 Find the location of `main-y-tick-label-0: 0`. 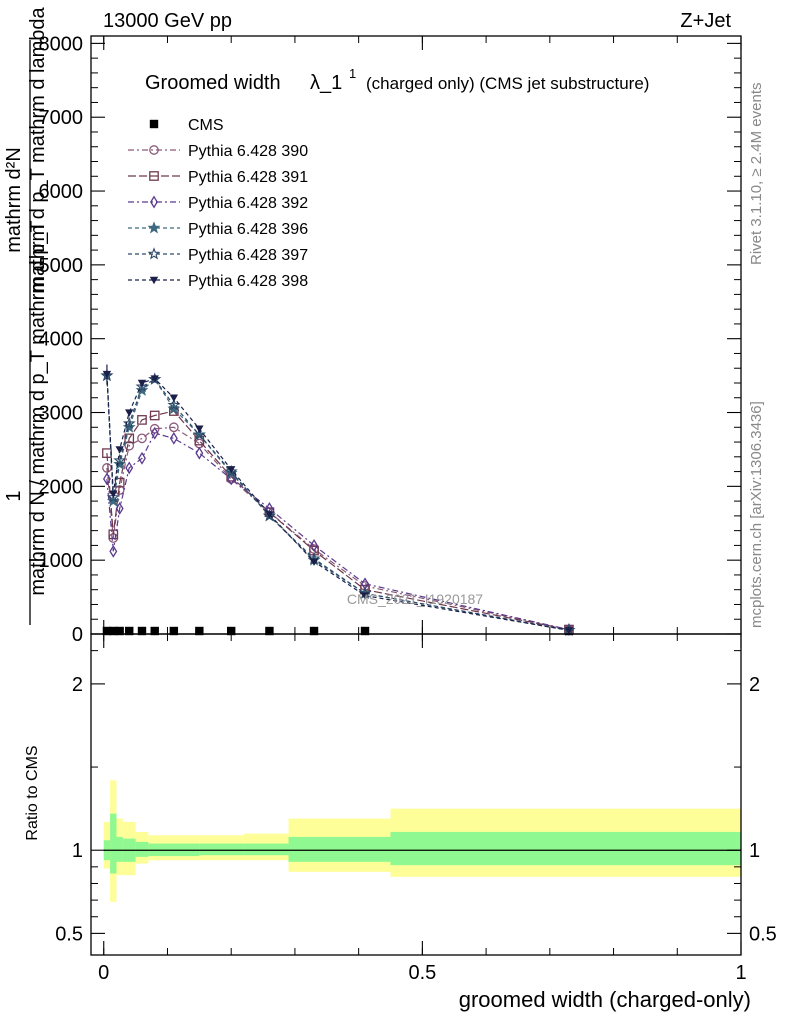

main-y-tick-label-0: 0 is located at coordinates (77, 635).